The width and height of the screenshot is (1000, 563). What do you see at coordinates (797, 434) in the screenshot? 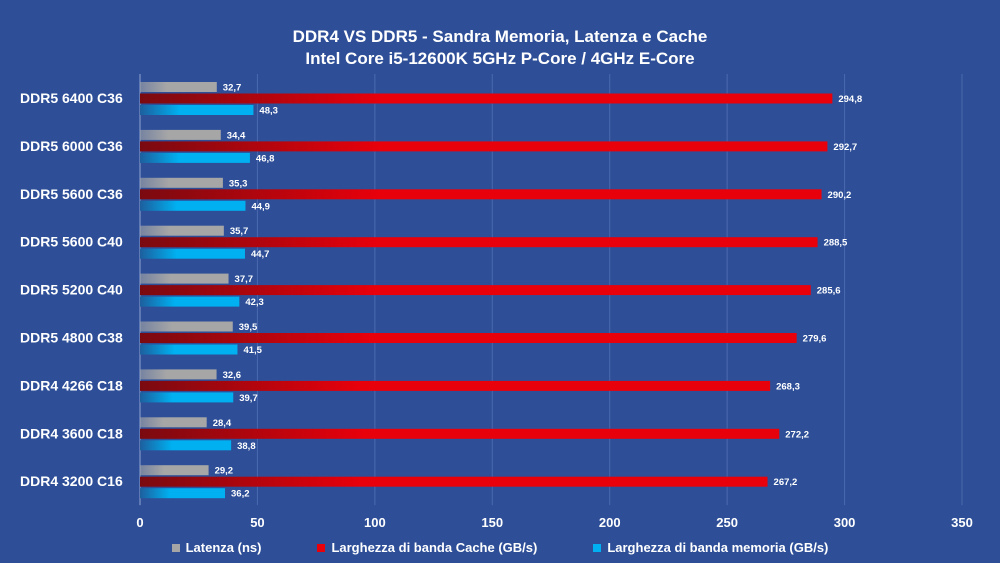
I see `data-label: 272,2` at bounding box center [797, 434].